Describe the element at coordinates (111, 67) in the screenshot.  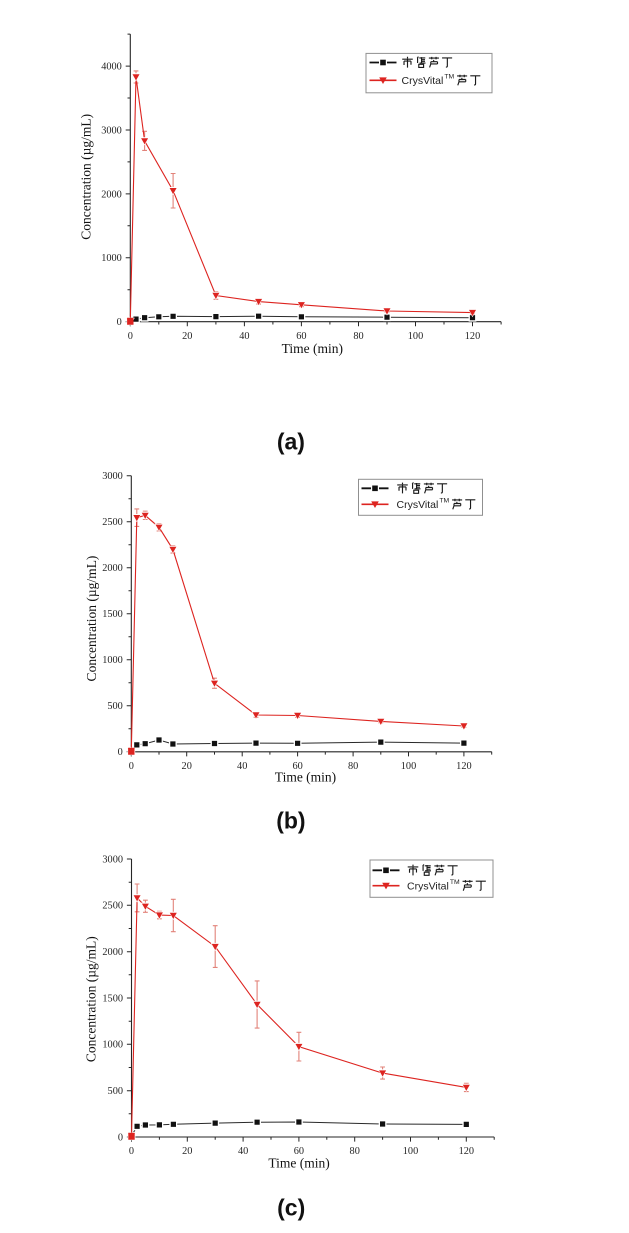
I see `svg-text: 4000` at that location.